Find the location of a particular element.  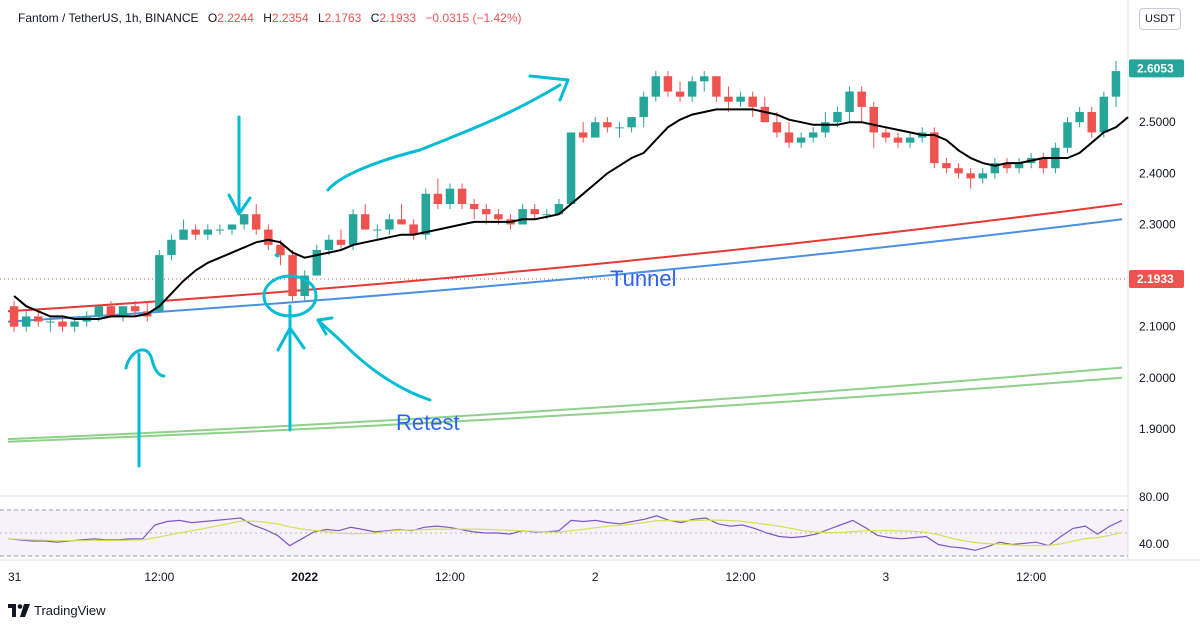

tradingview-logo: TradingView is located at coordinates (57, 610).